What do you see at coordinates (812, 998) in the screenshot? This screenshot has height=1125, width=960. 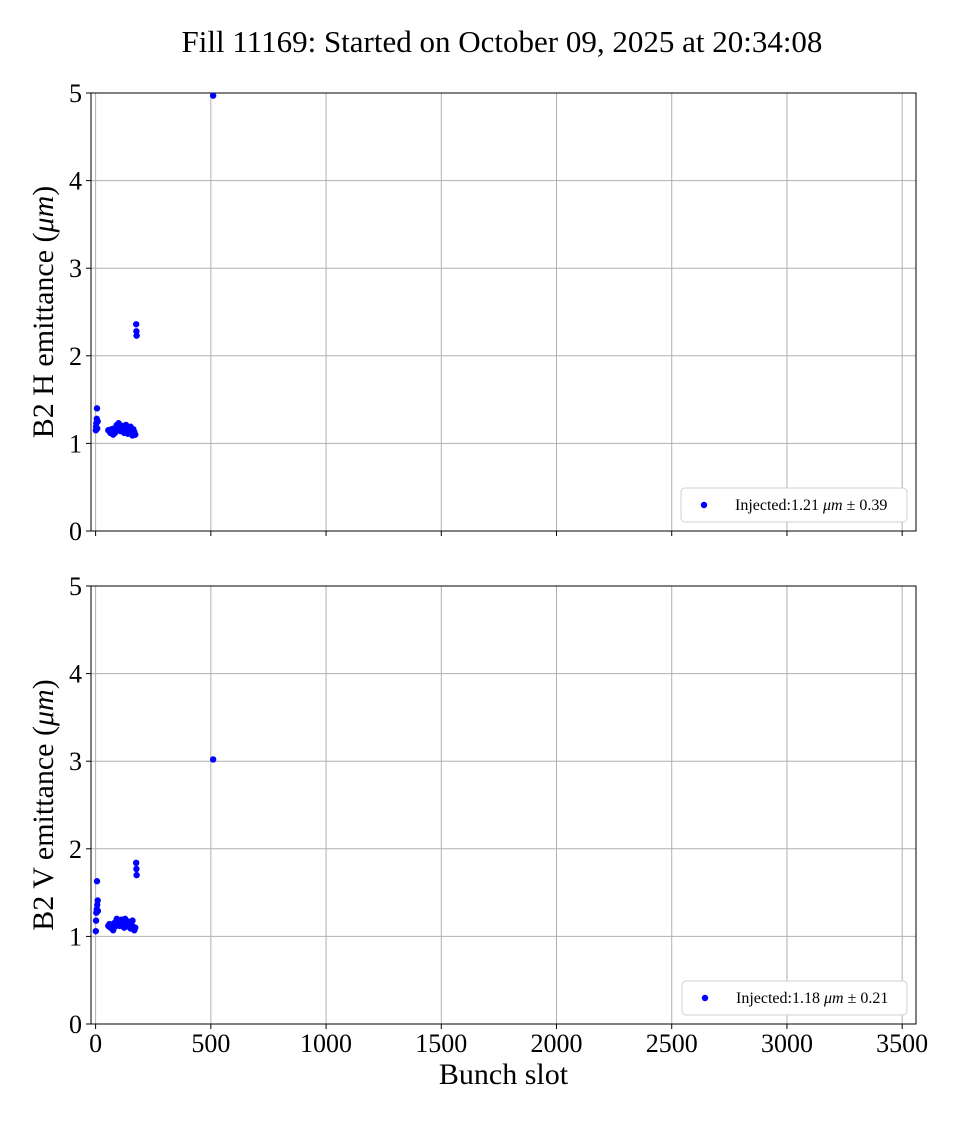 I see `legend-label: Injected:1.18 μm ± 0.21` at bounding box center [812, 998].